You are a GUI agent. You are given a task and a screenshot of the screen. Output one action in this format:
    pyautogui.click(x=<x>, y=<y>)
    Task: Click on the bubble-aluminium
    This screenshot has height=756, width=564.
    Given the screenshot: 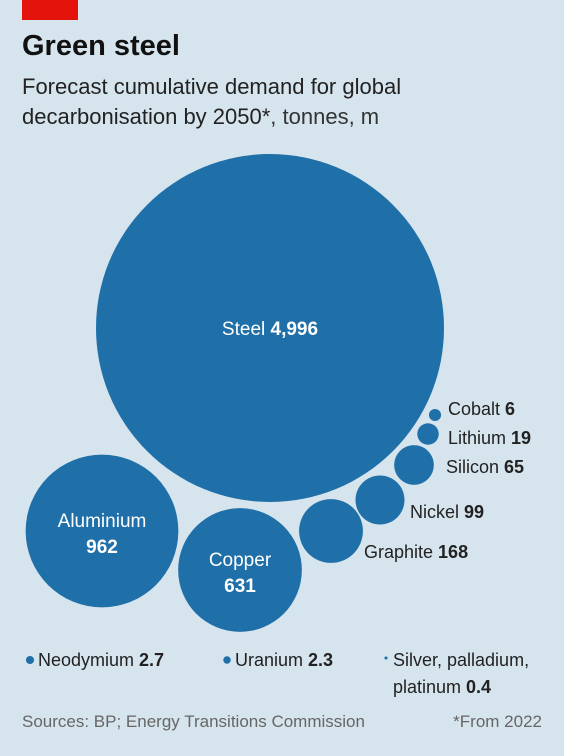 What is the action you would take?
    pyautogui.click(x=102, y=531)
    